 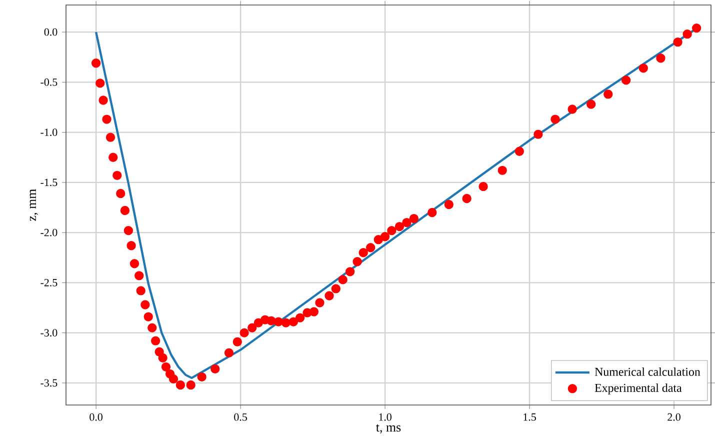 What do you see at coordinates (96, 417) in the screenshot?
I see `x-tick-label: 0.0` at bounding box center [96, 417].